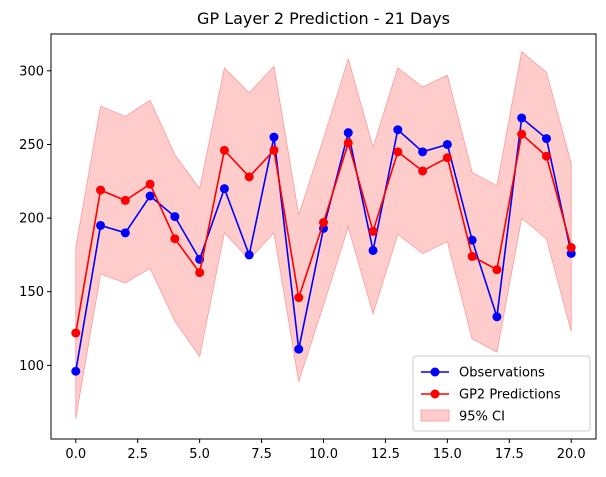 This screenshot has height=477, width=606. What do you see at coordinates (385, 454) in the screenshot?
I see `x-tick-label: 12.5` at bounding box center [385, 454].